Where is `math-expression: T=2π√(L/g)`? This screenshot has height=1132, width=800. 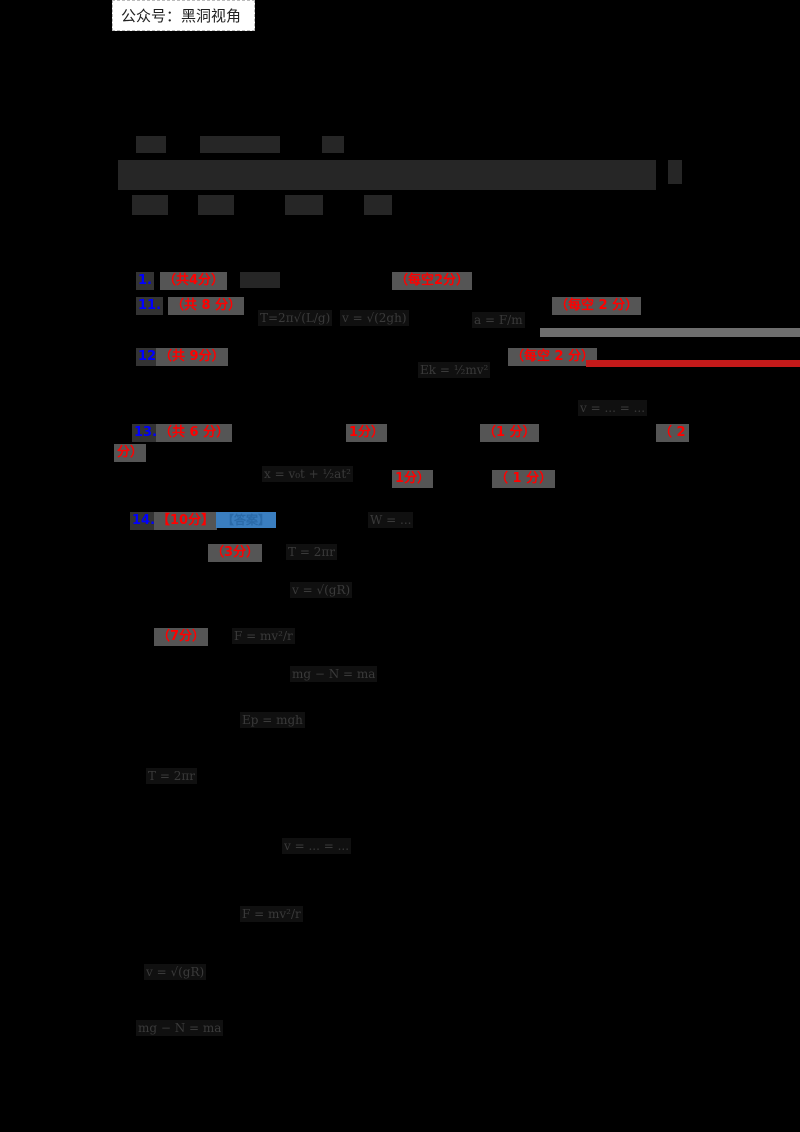 math-expression: T=2π√(L/g) is located at coordinates (295, 318).